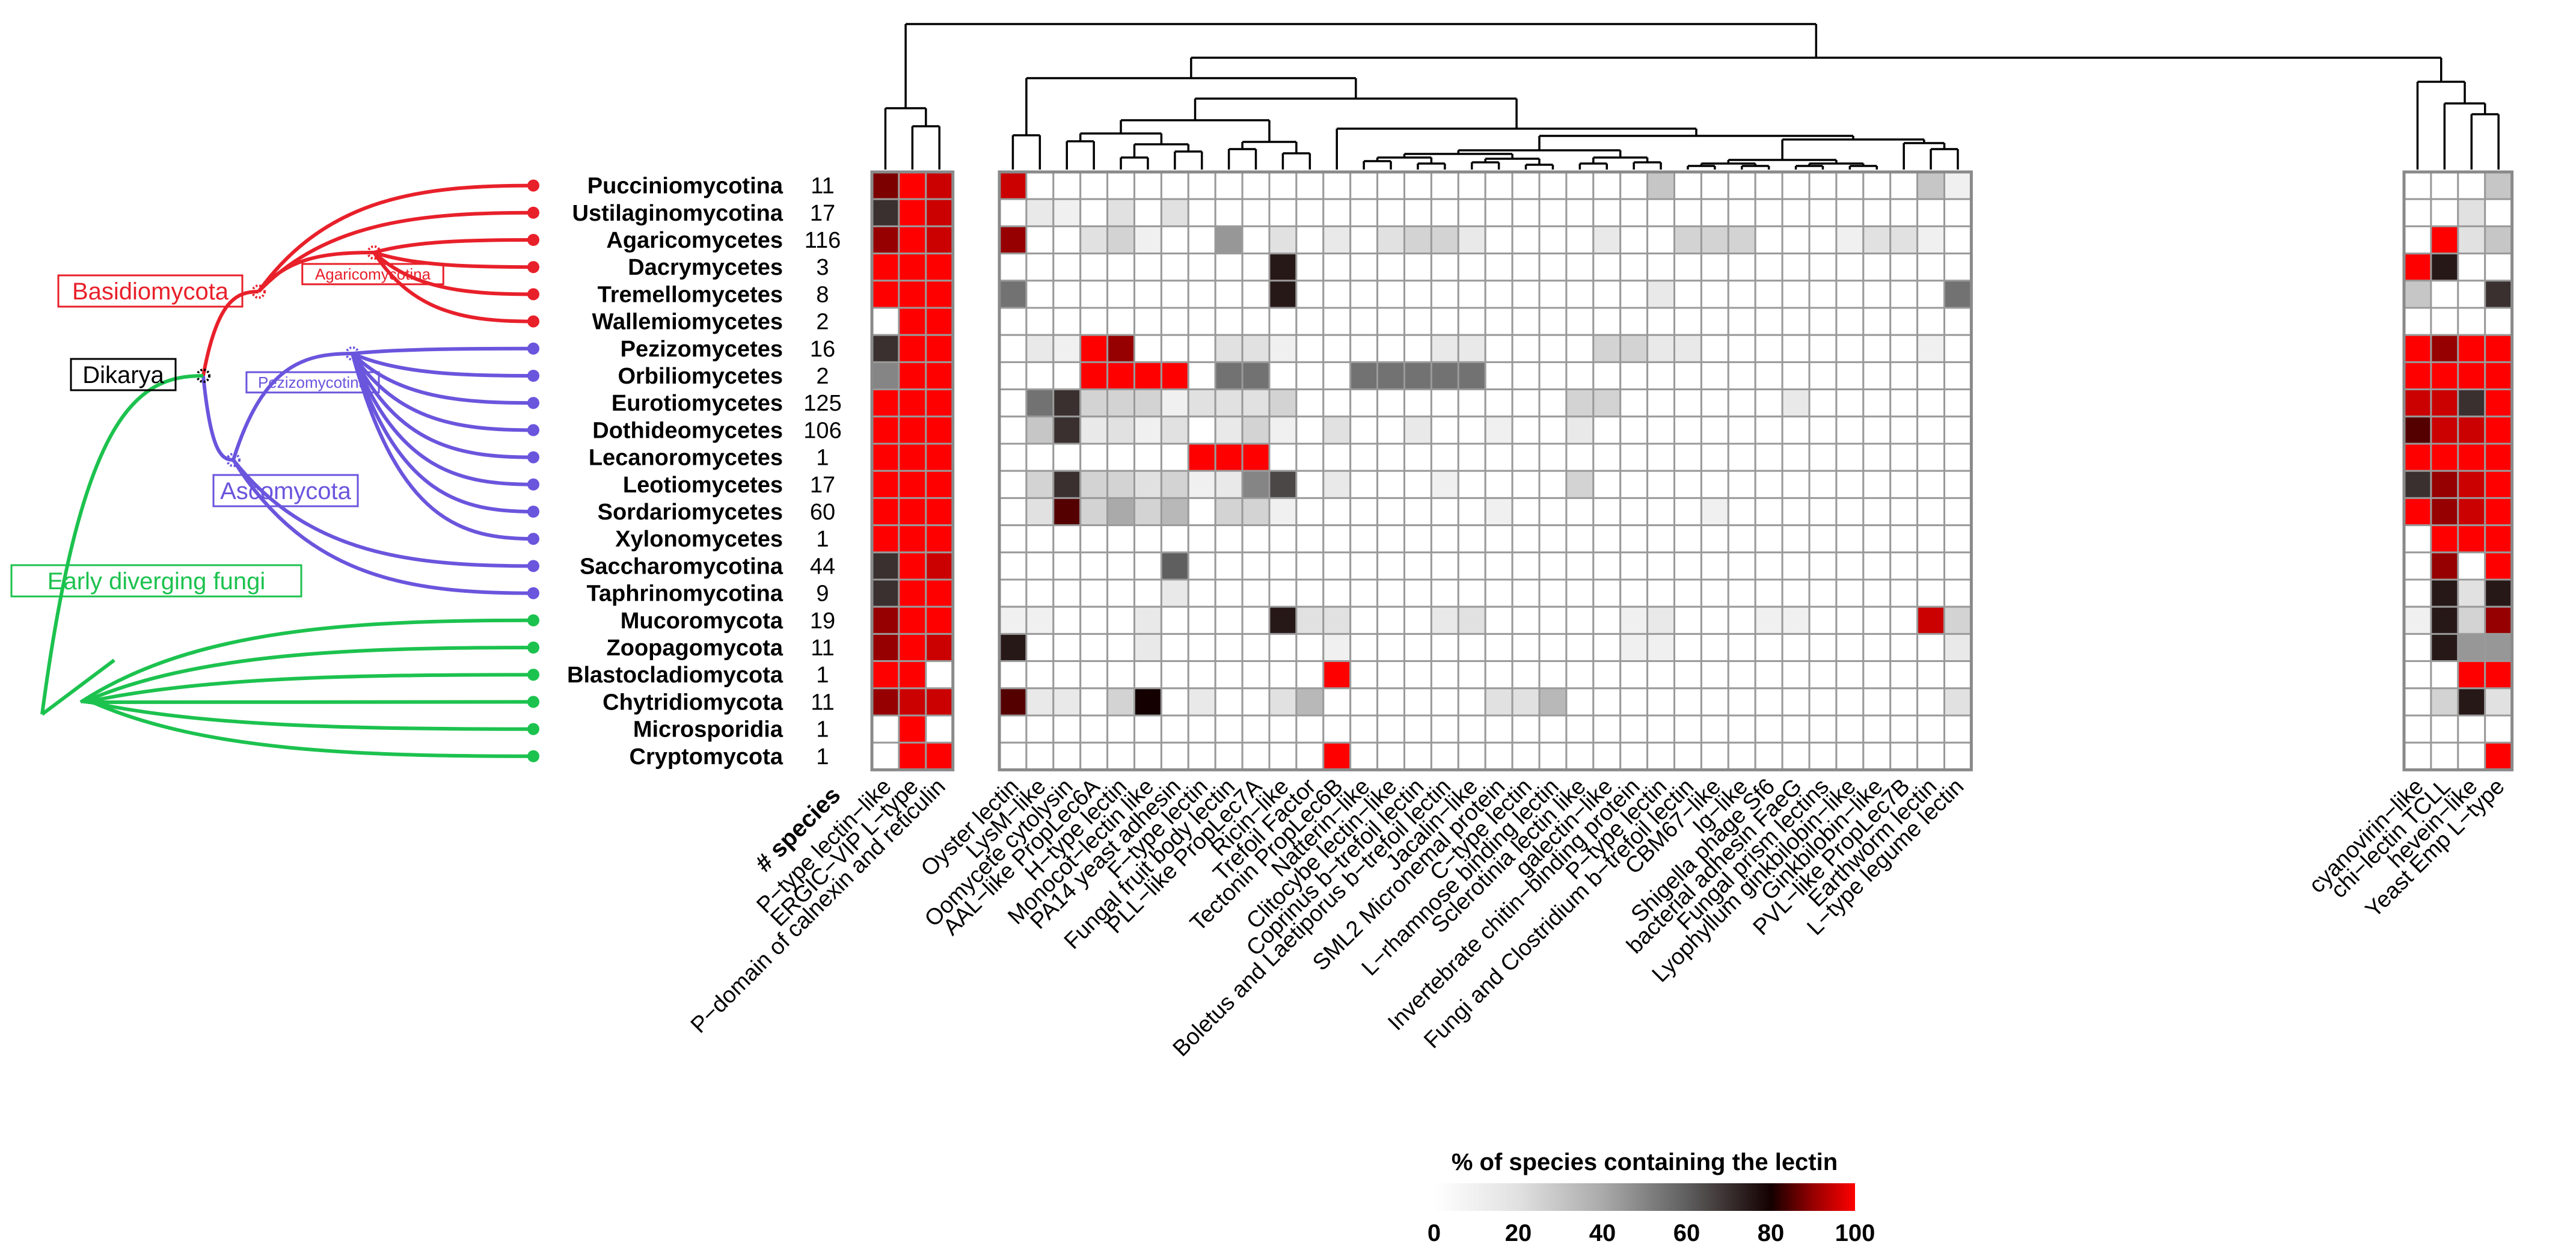  I want to click on label-basidiomycota: Basidiomycota, so click(150, 291).